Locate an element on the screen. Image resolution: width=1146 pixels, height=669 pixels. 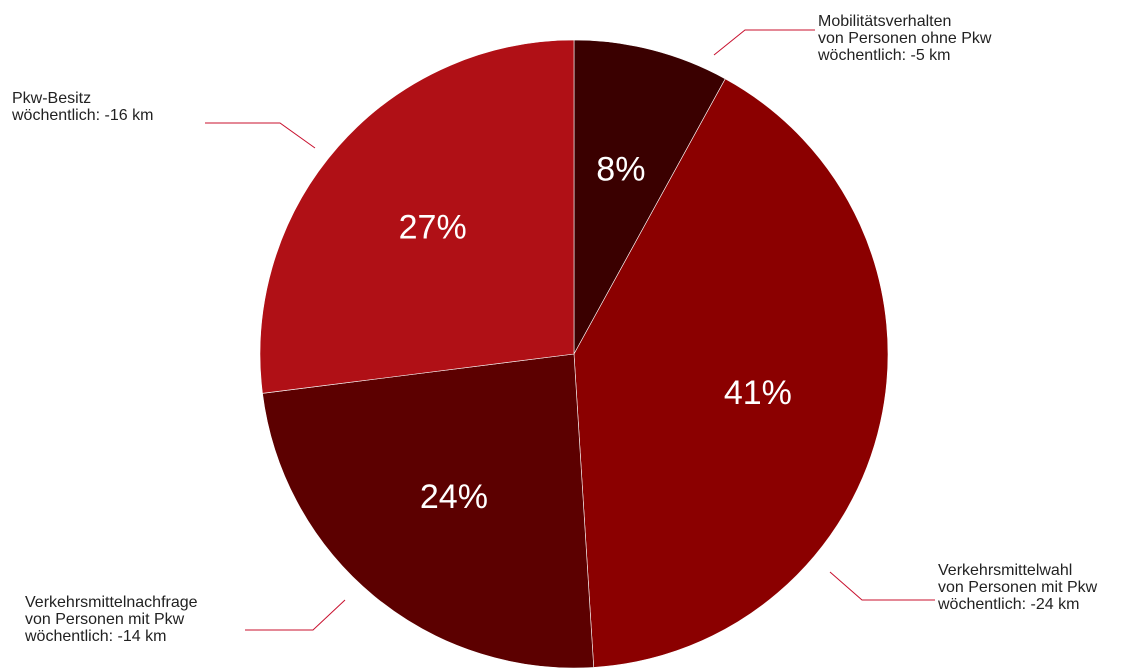
value-label: 8% is located at coordinates (620, 170).